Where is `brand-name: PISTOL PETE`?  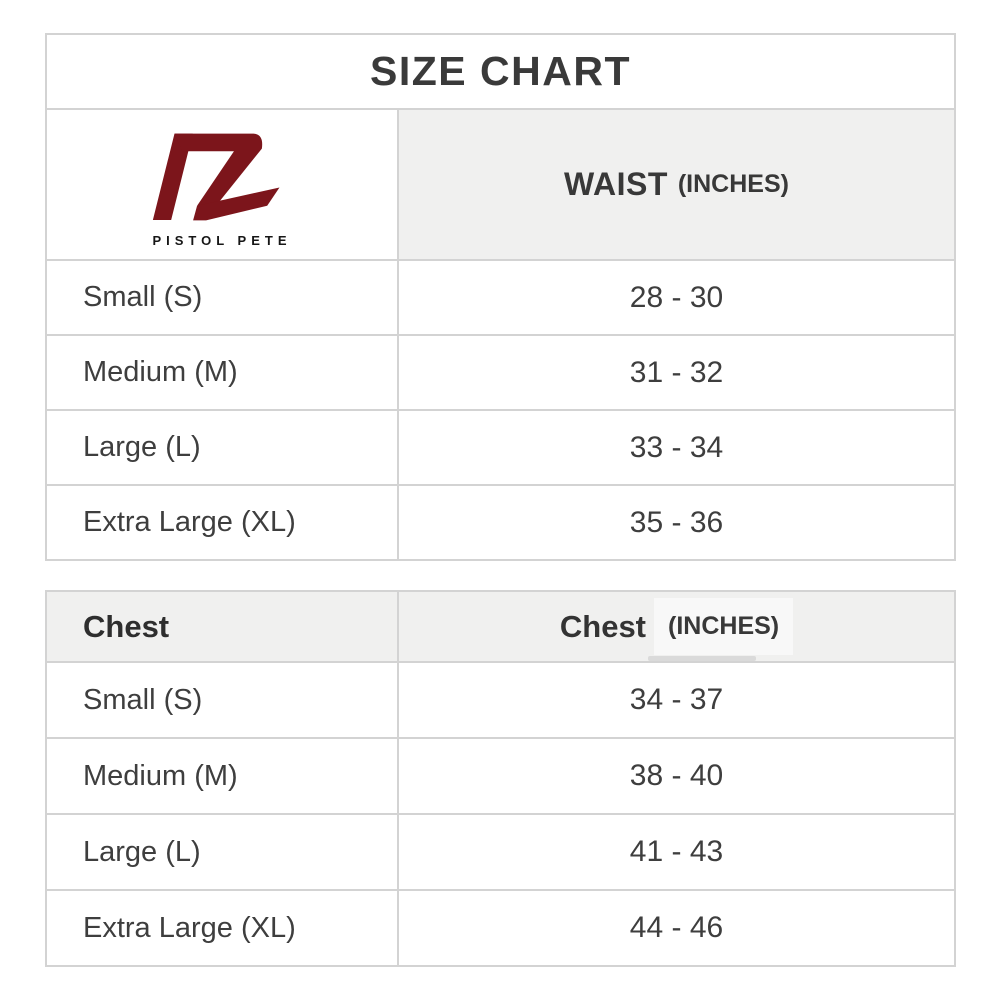
brand-name: PISTOL PETE is located at coordinates (222, 240).